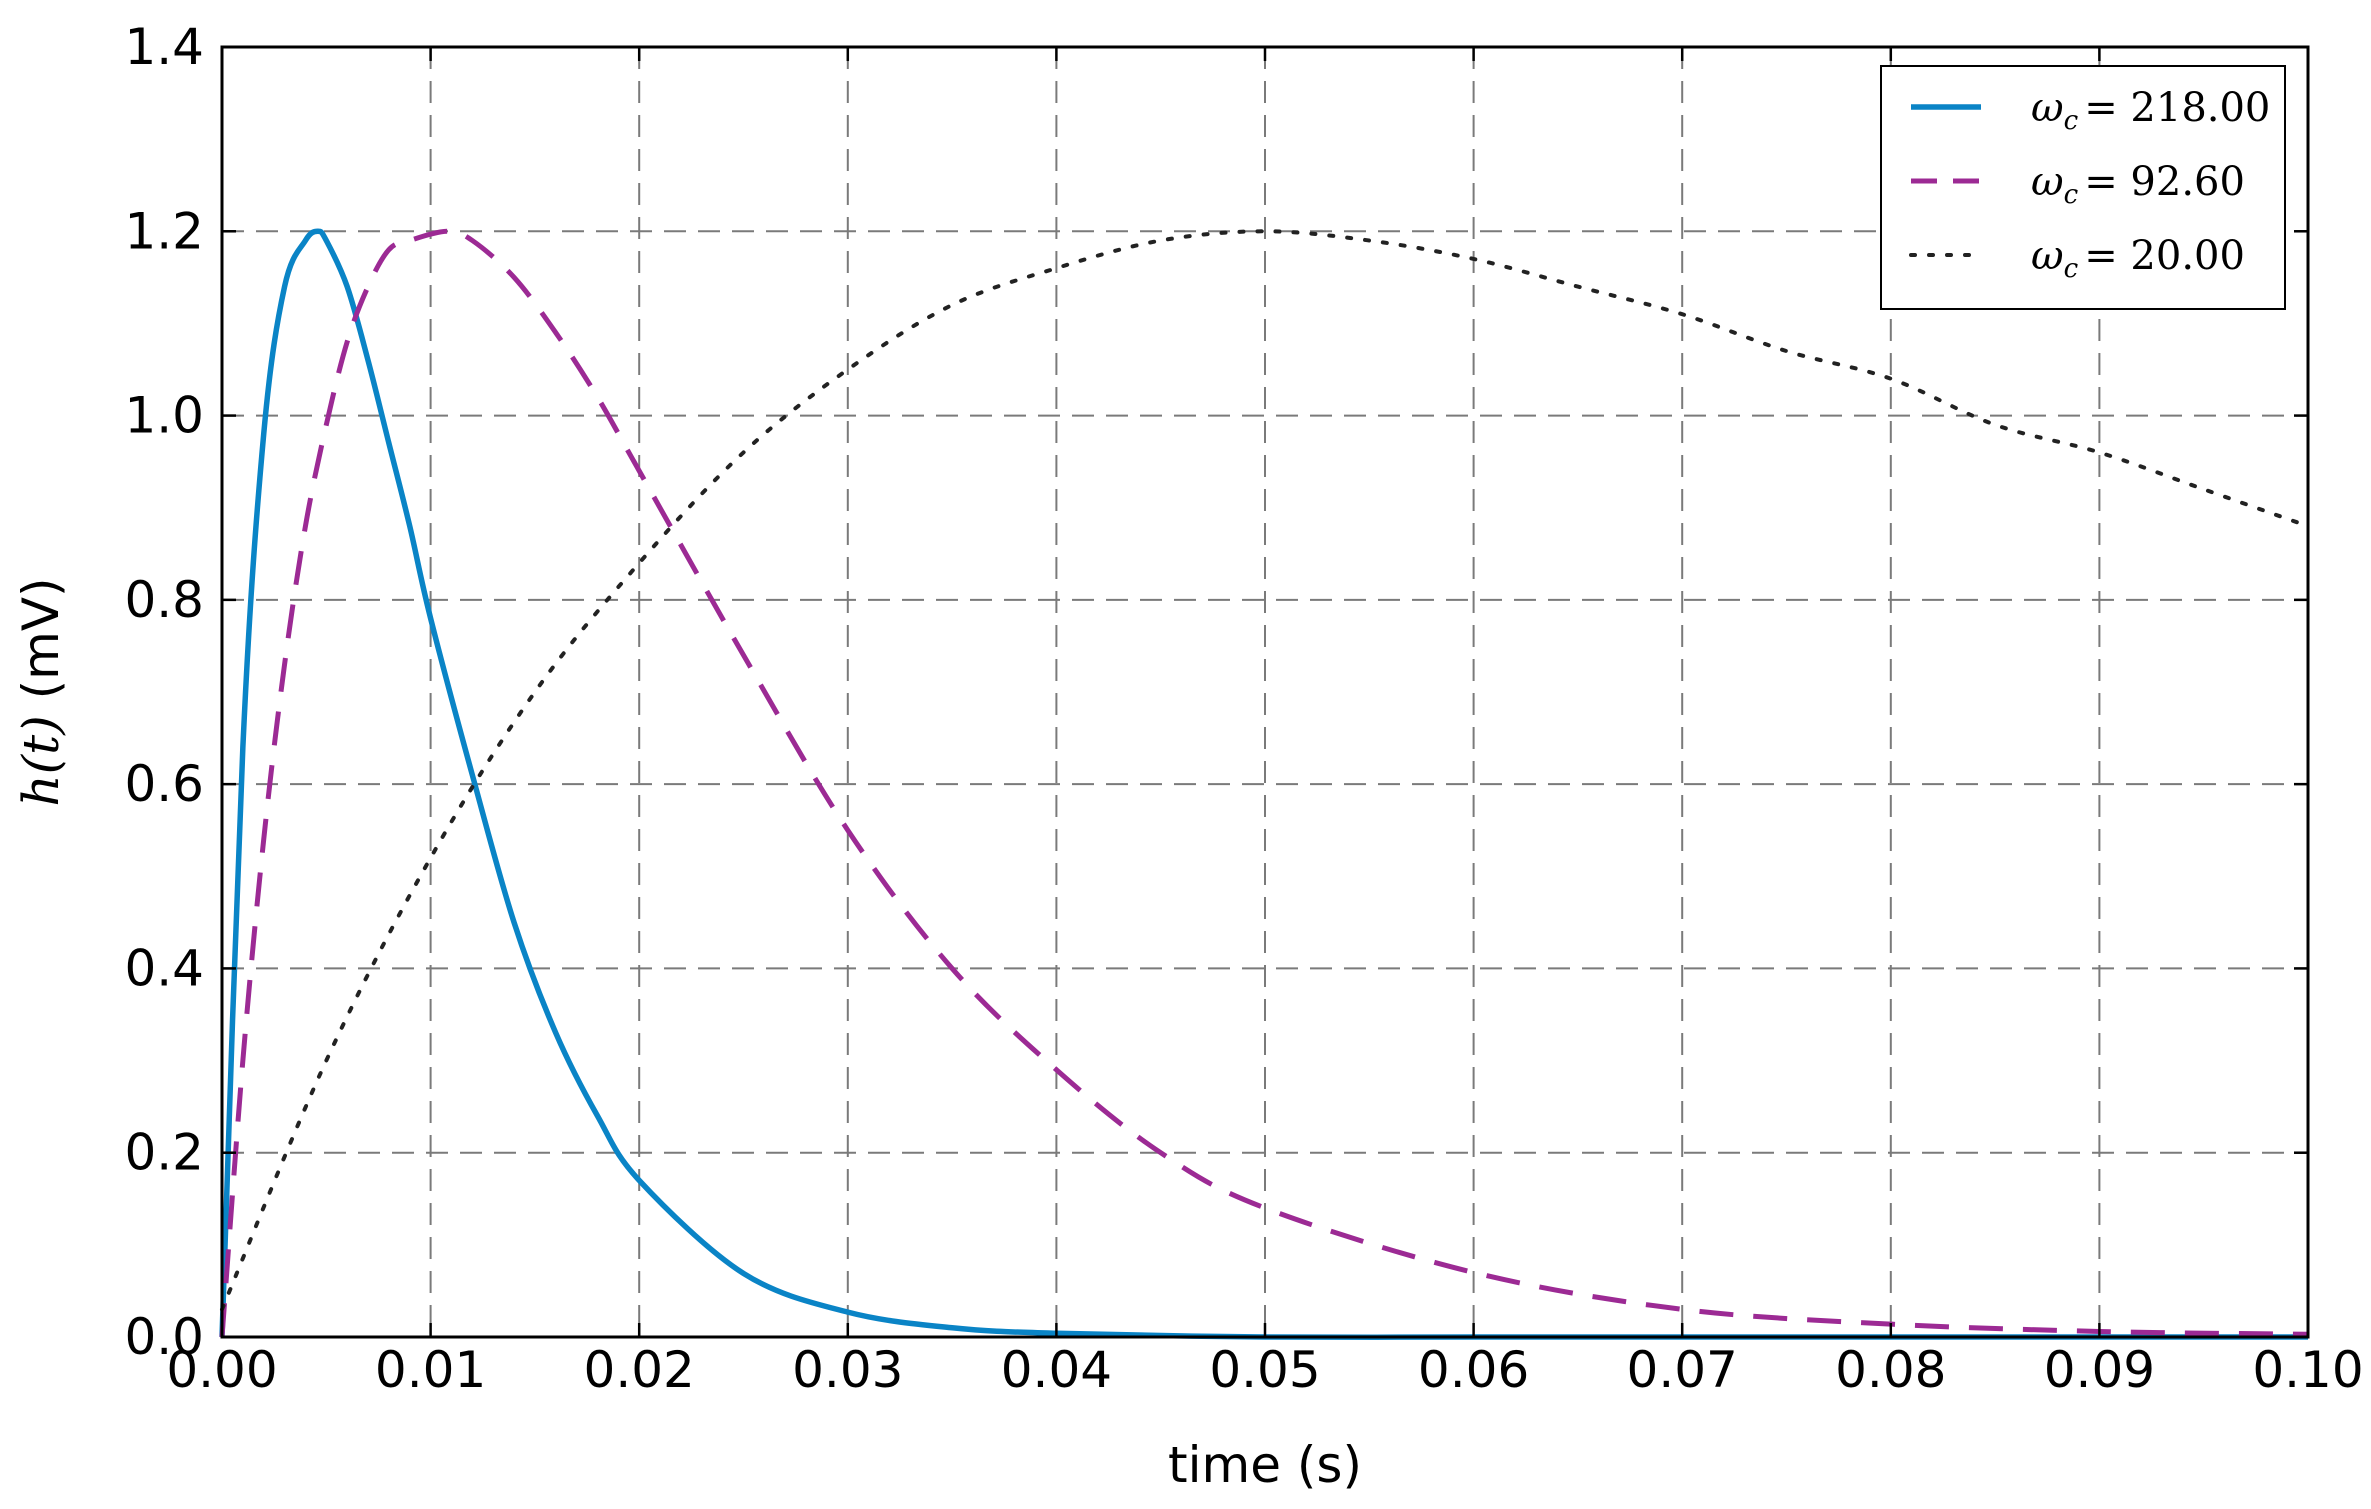  Describe the element at coordinates (164, 784) in the screenshot. I see `y-tick-label: 0.6` at that location.